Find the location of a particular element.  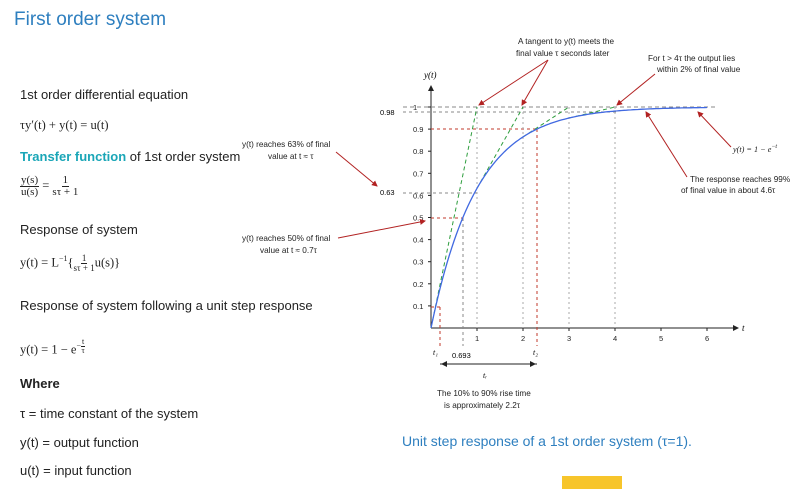

diff-eq: τy′(t) + y(t) = u(t) is located at coordinates (64, 125).